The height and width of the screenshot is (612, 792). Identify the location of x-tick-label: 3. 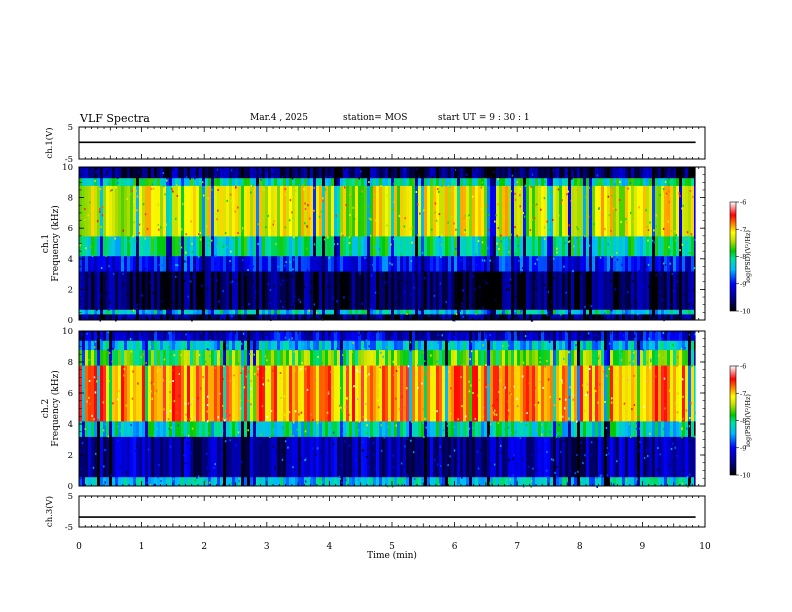
(267, 547).